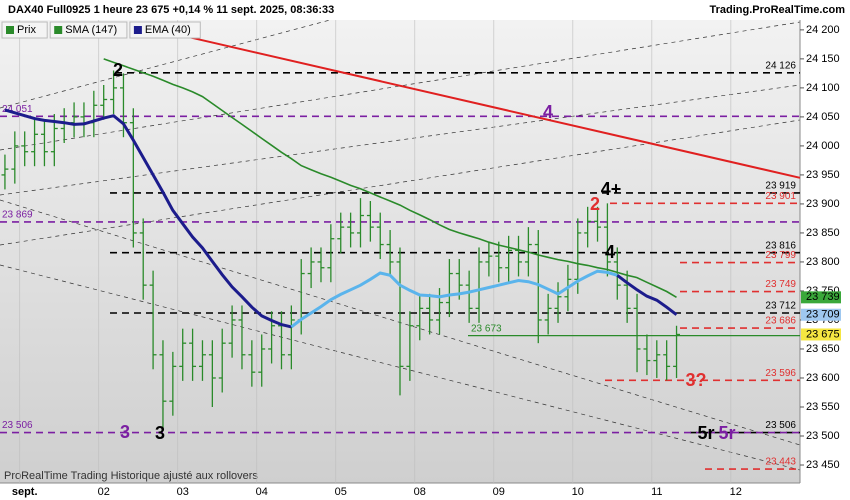  Describe the element at coordinates (17, 109) in the screenshot. I see `level-label: 24 051` at that location.